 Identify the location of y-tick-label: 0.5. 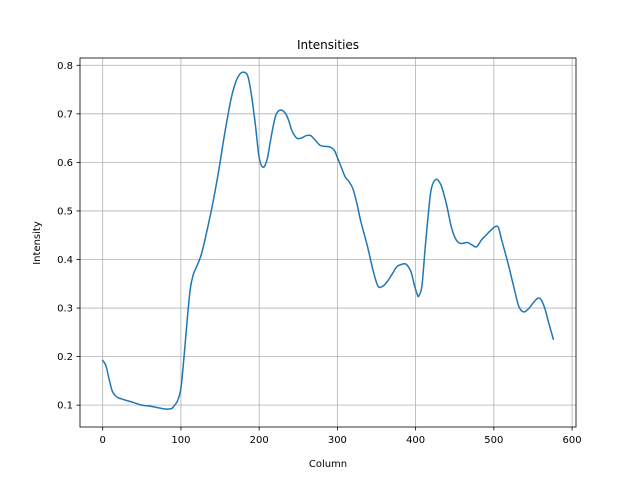
(65, 211).